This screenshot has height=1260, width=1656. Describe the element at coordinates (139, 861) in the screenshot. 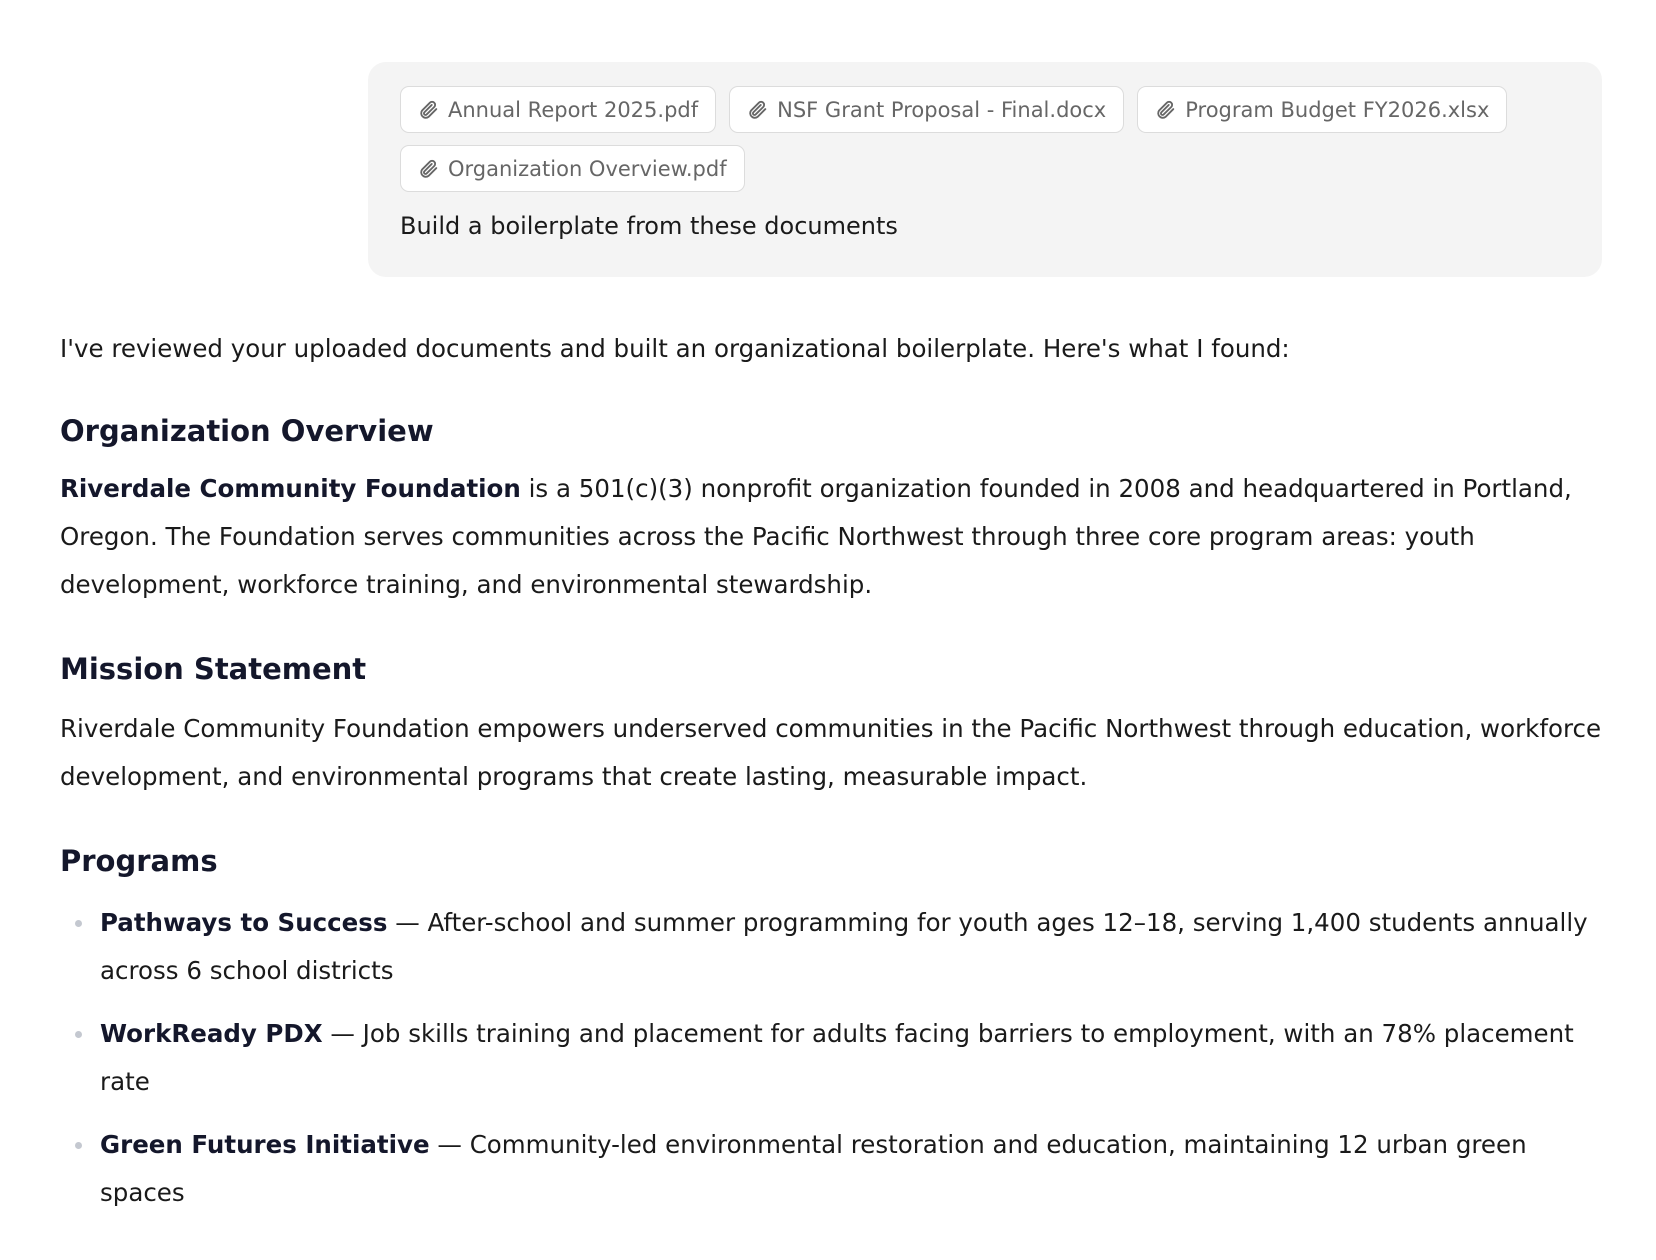

I see `heading-programs: Programs` at that location.